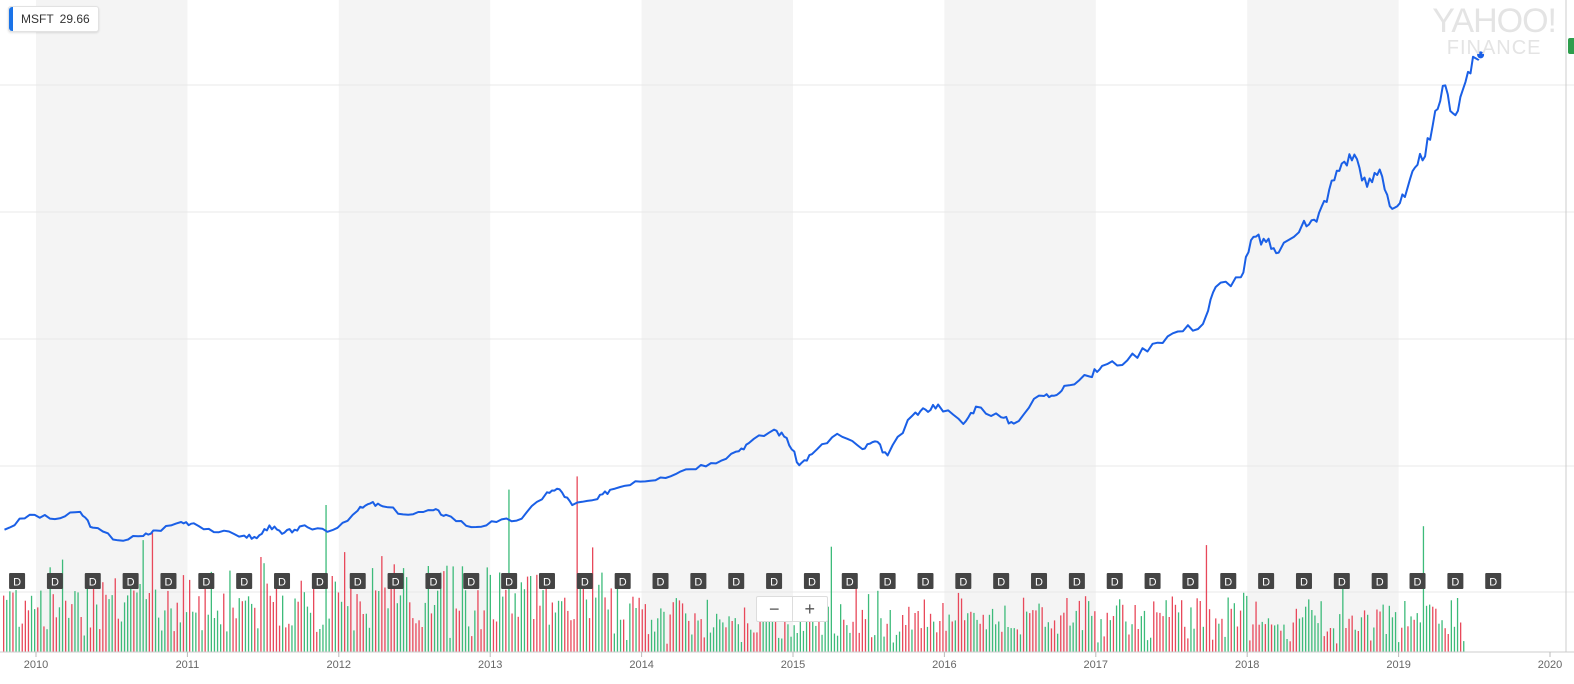 Image resolution: width=1574 pixels, height=684 pixels. What do you see at coordinates (339, 665) in the screenshot?
I see `x-tick-label: 2012` at bounding box center [339, 665].